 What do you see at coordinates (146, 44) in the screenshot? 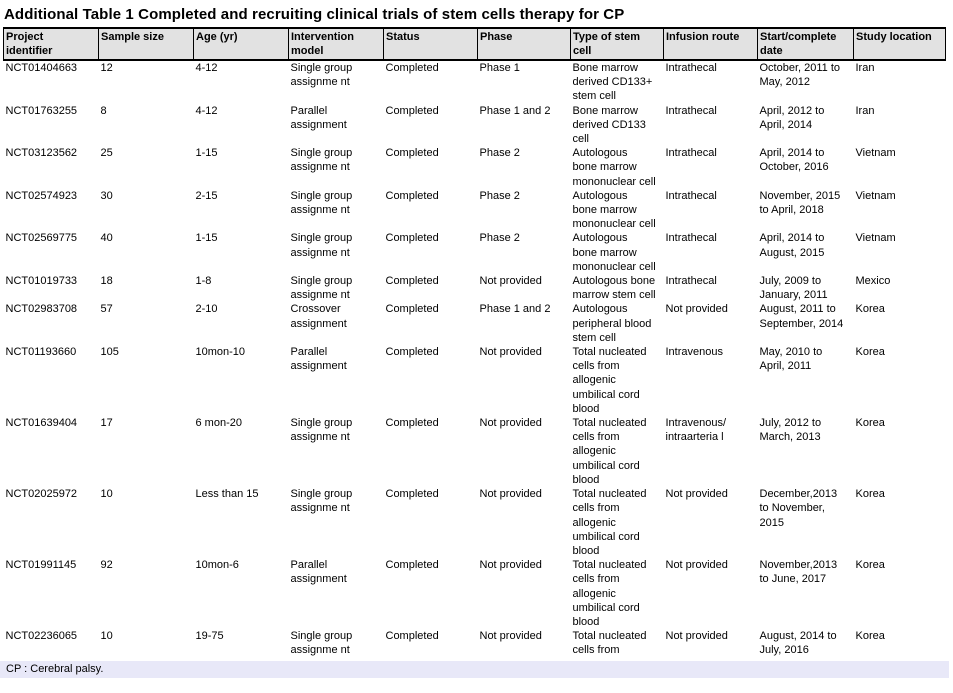
I see `column-header: Sample size` at bounding box center [146, 44].